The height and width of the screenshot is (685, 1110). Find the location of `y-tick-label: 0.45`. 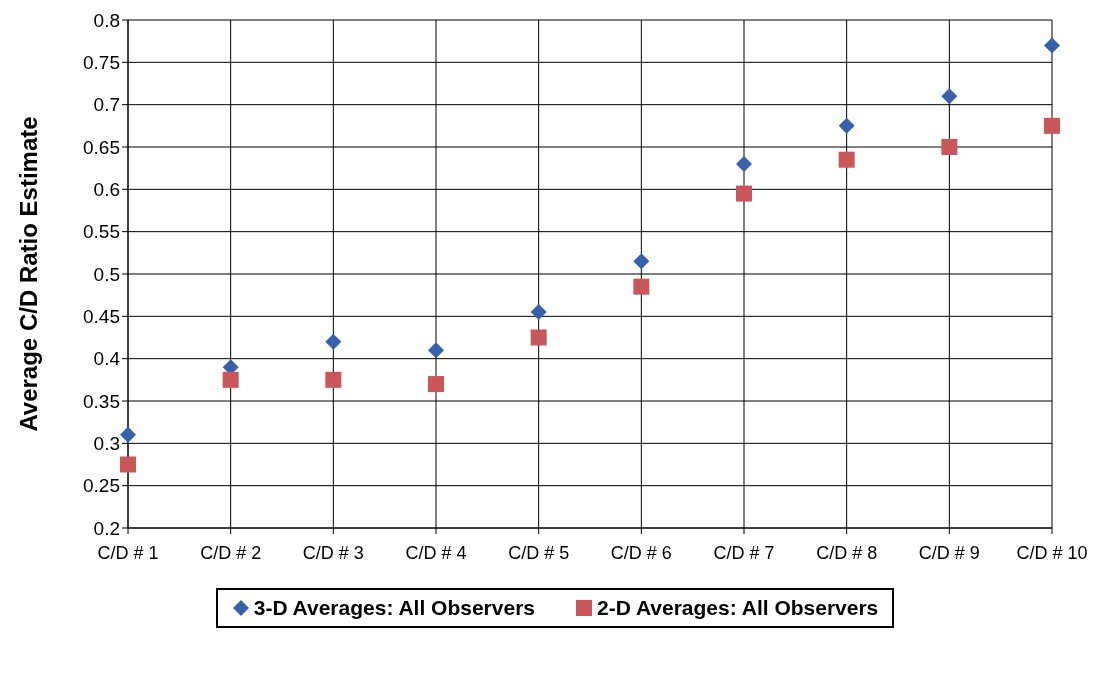

y-tick-label: 0.45 is located at coordinates (101, 317).